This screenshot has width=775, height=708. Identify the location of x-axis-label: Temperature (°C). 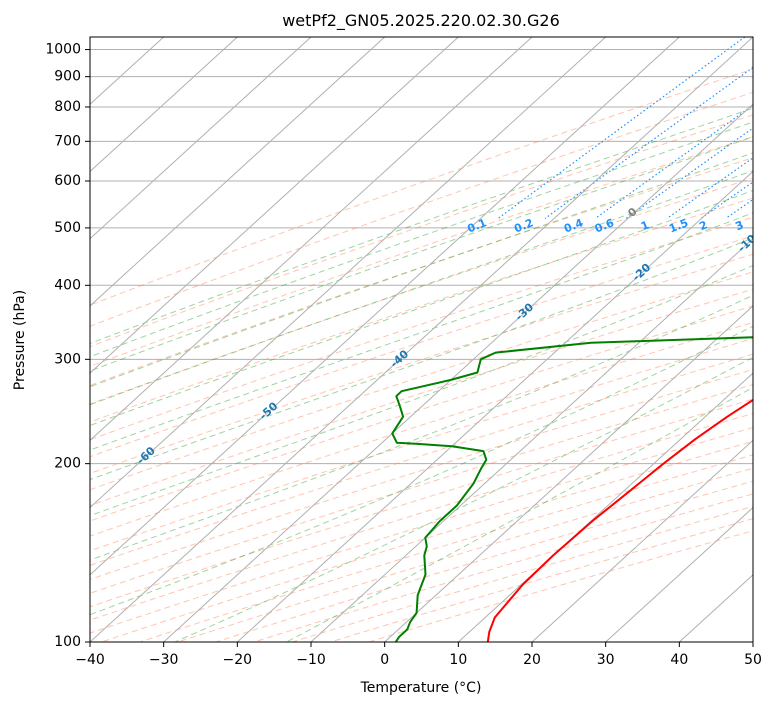
(421, 688).